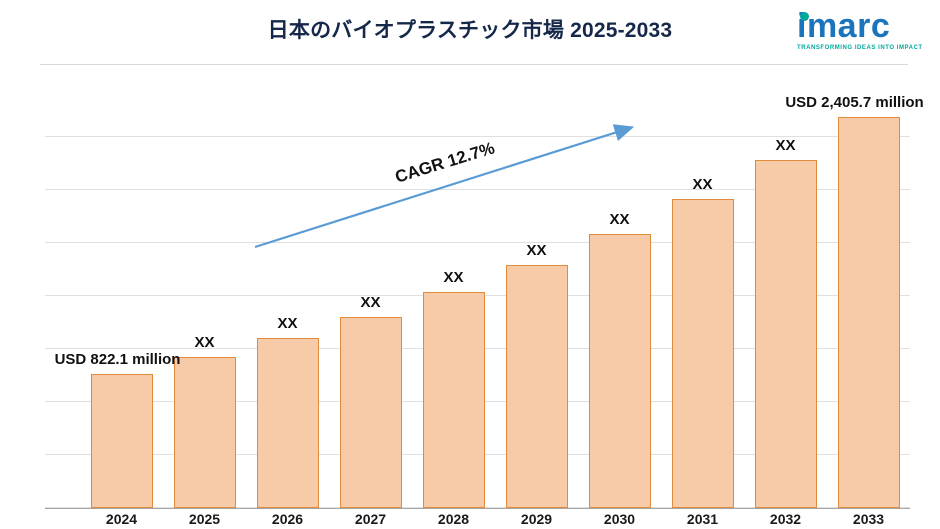 Image resolution: width=940 pixels, height=529 pixels. I want to click on bar-column: USD 822.1 million, so click(117, 296).